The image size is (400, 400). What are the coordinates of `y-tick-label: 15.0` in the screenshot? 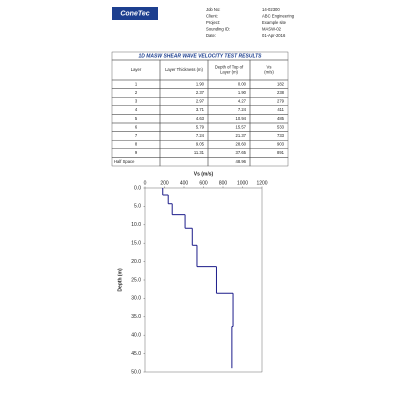 It's located at (136, 244).